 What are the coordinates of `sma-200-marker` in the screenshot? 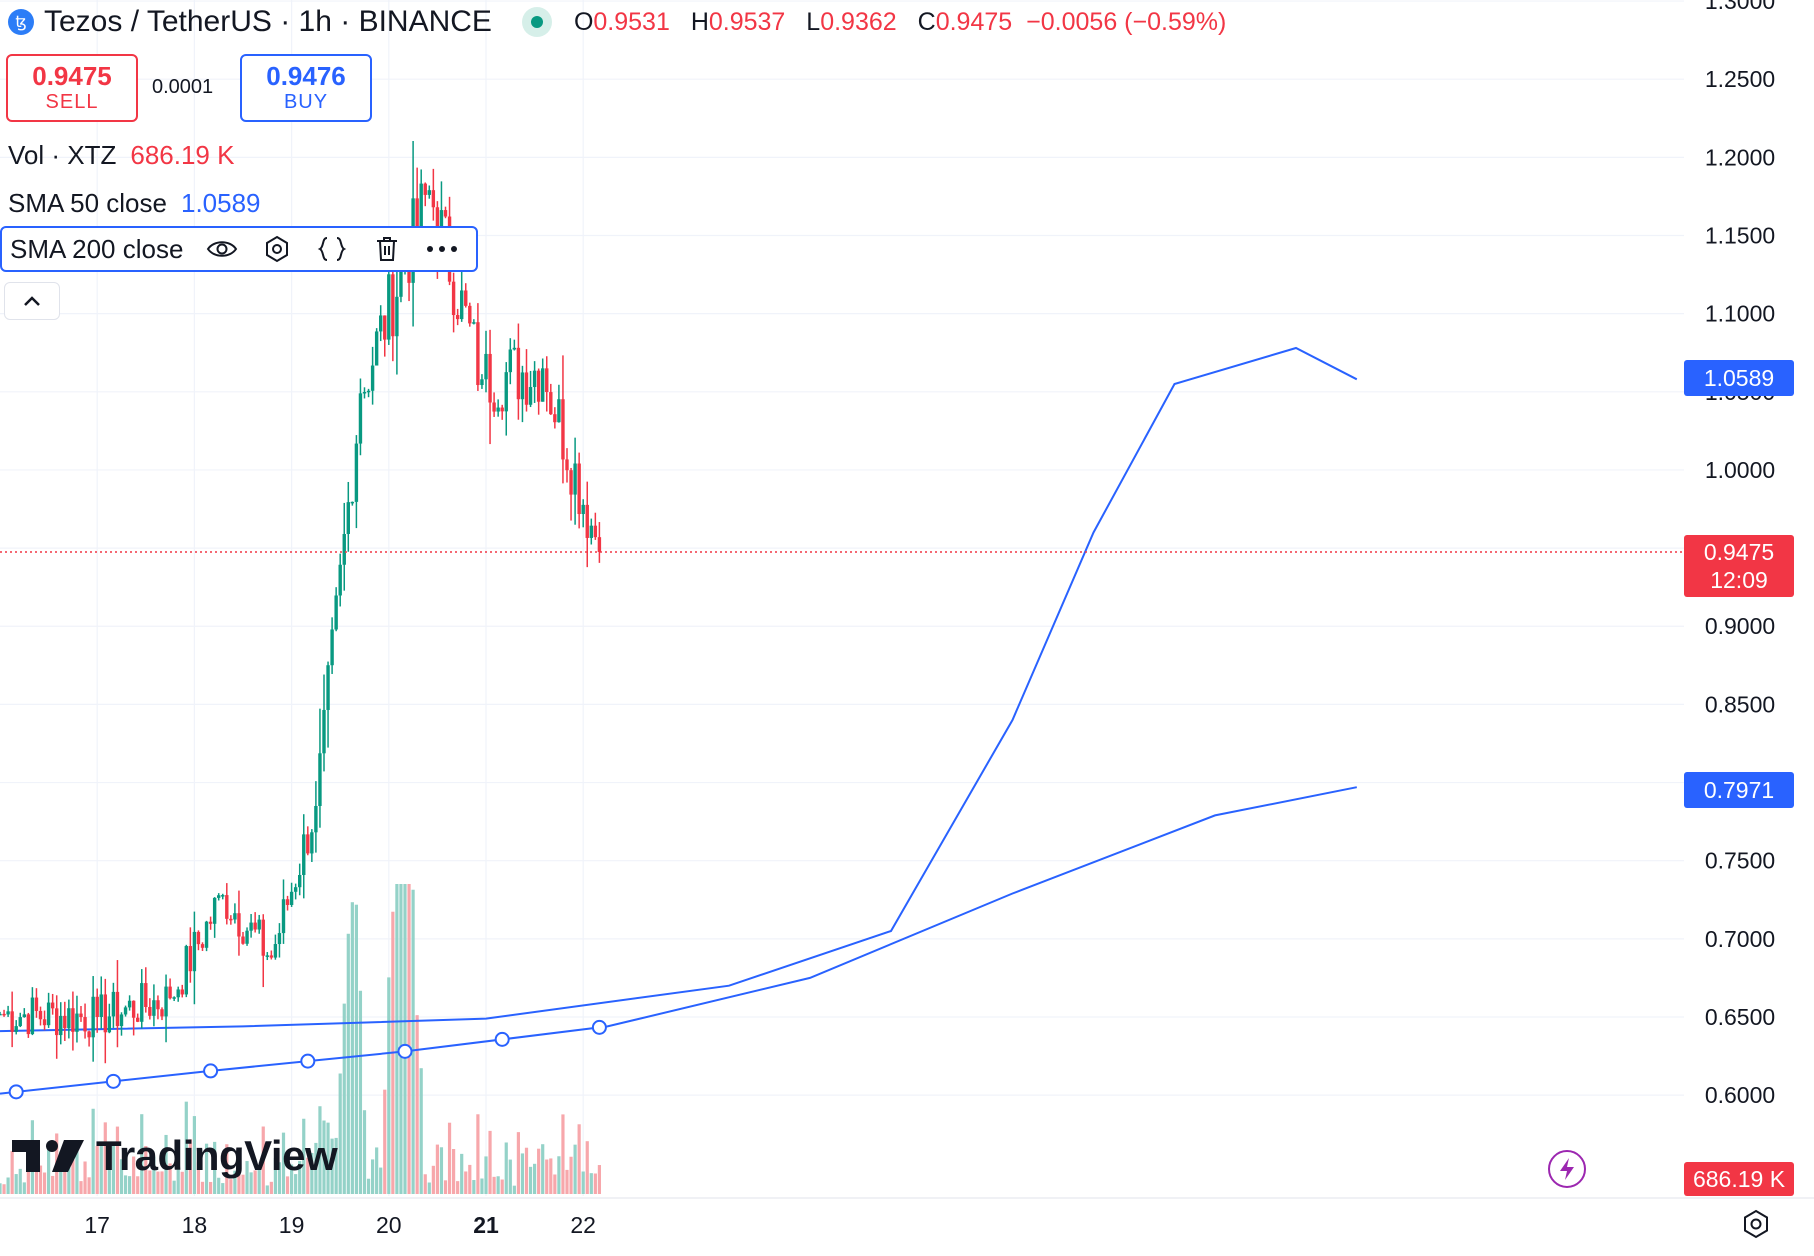 It's located at (599, 1027).